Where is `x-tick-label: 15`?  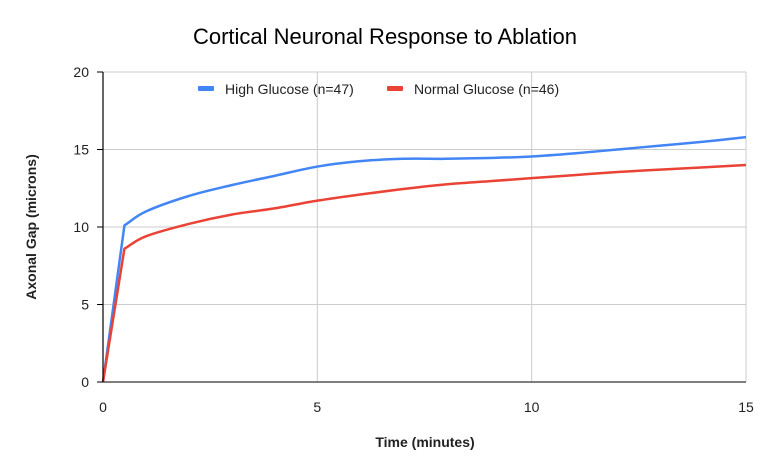
x-tick-label: 15 is located at coordinates (746, 407).